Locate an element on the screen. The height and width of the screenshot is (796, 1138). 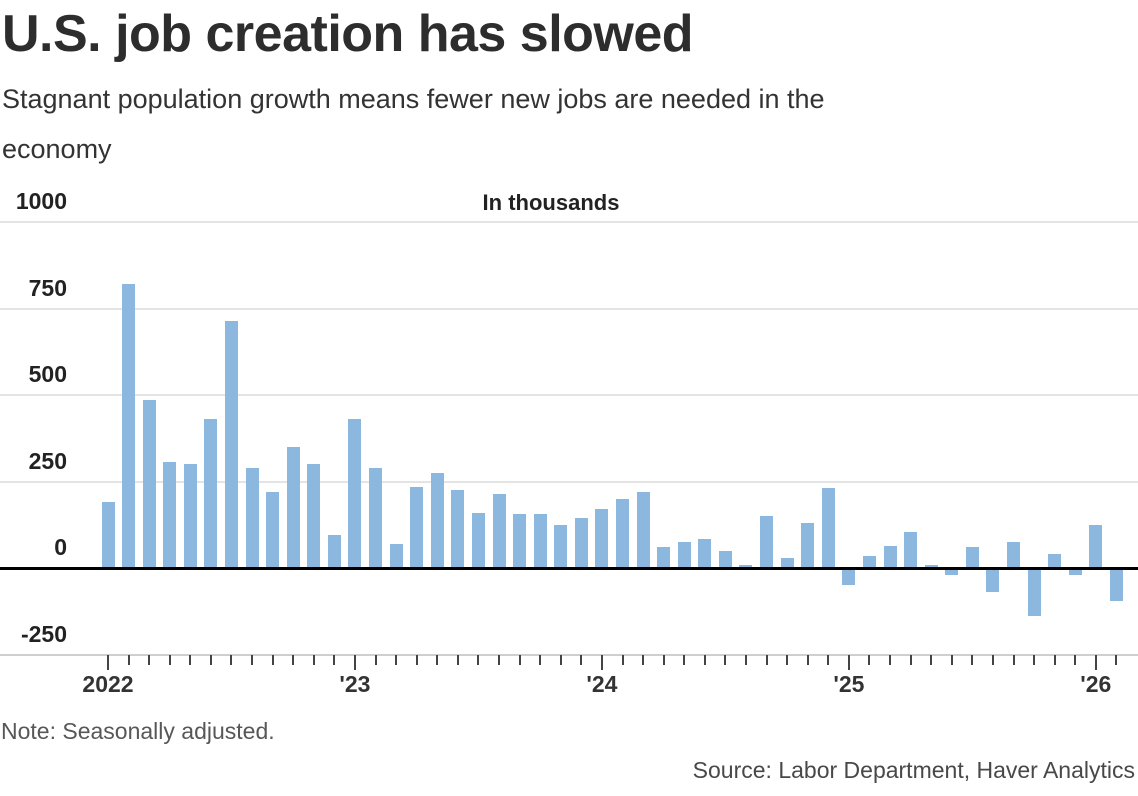
y-axis-label-500: 500 is located at coordinates (47, 374).